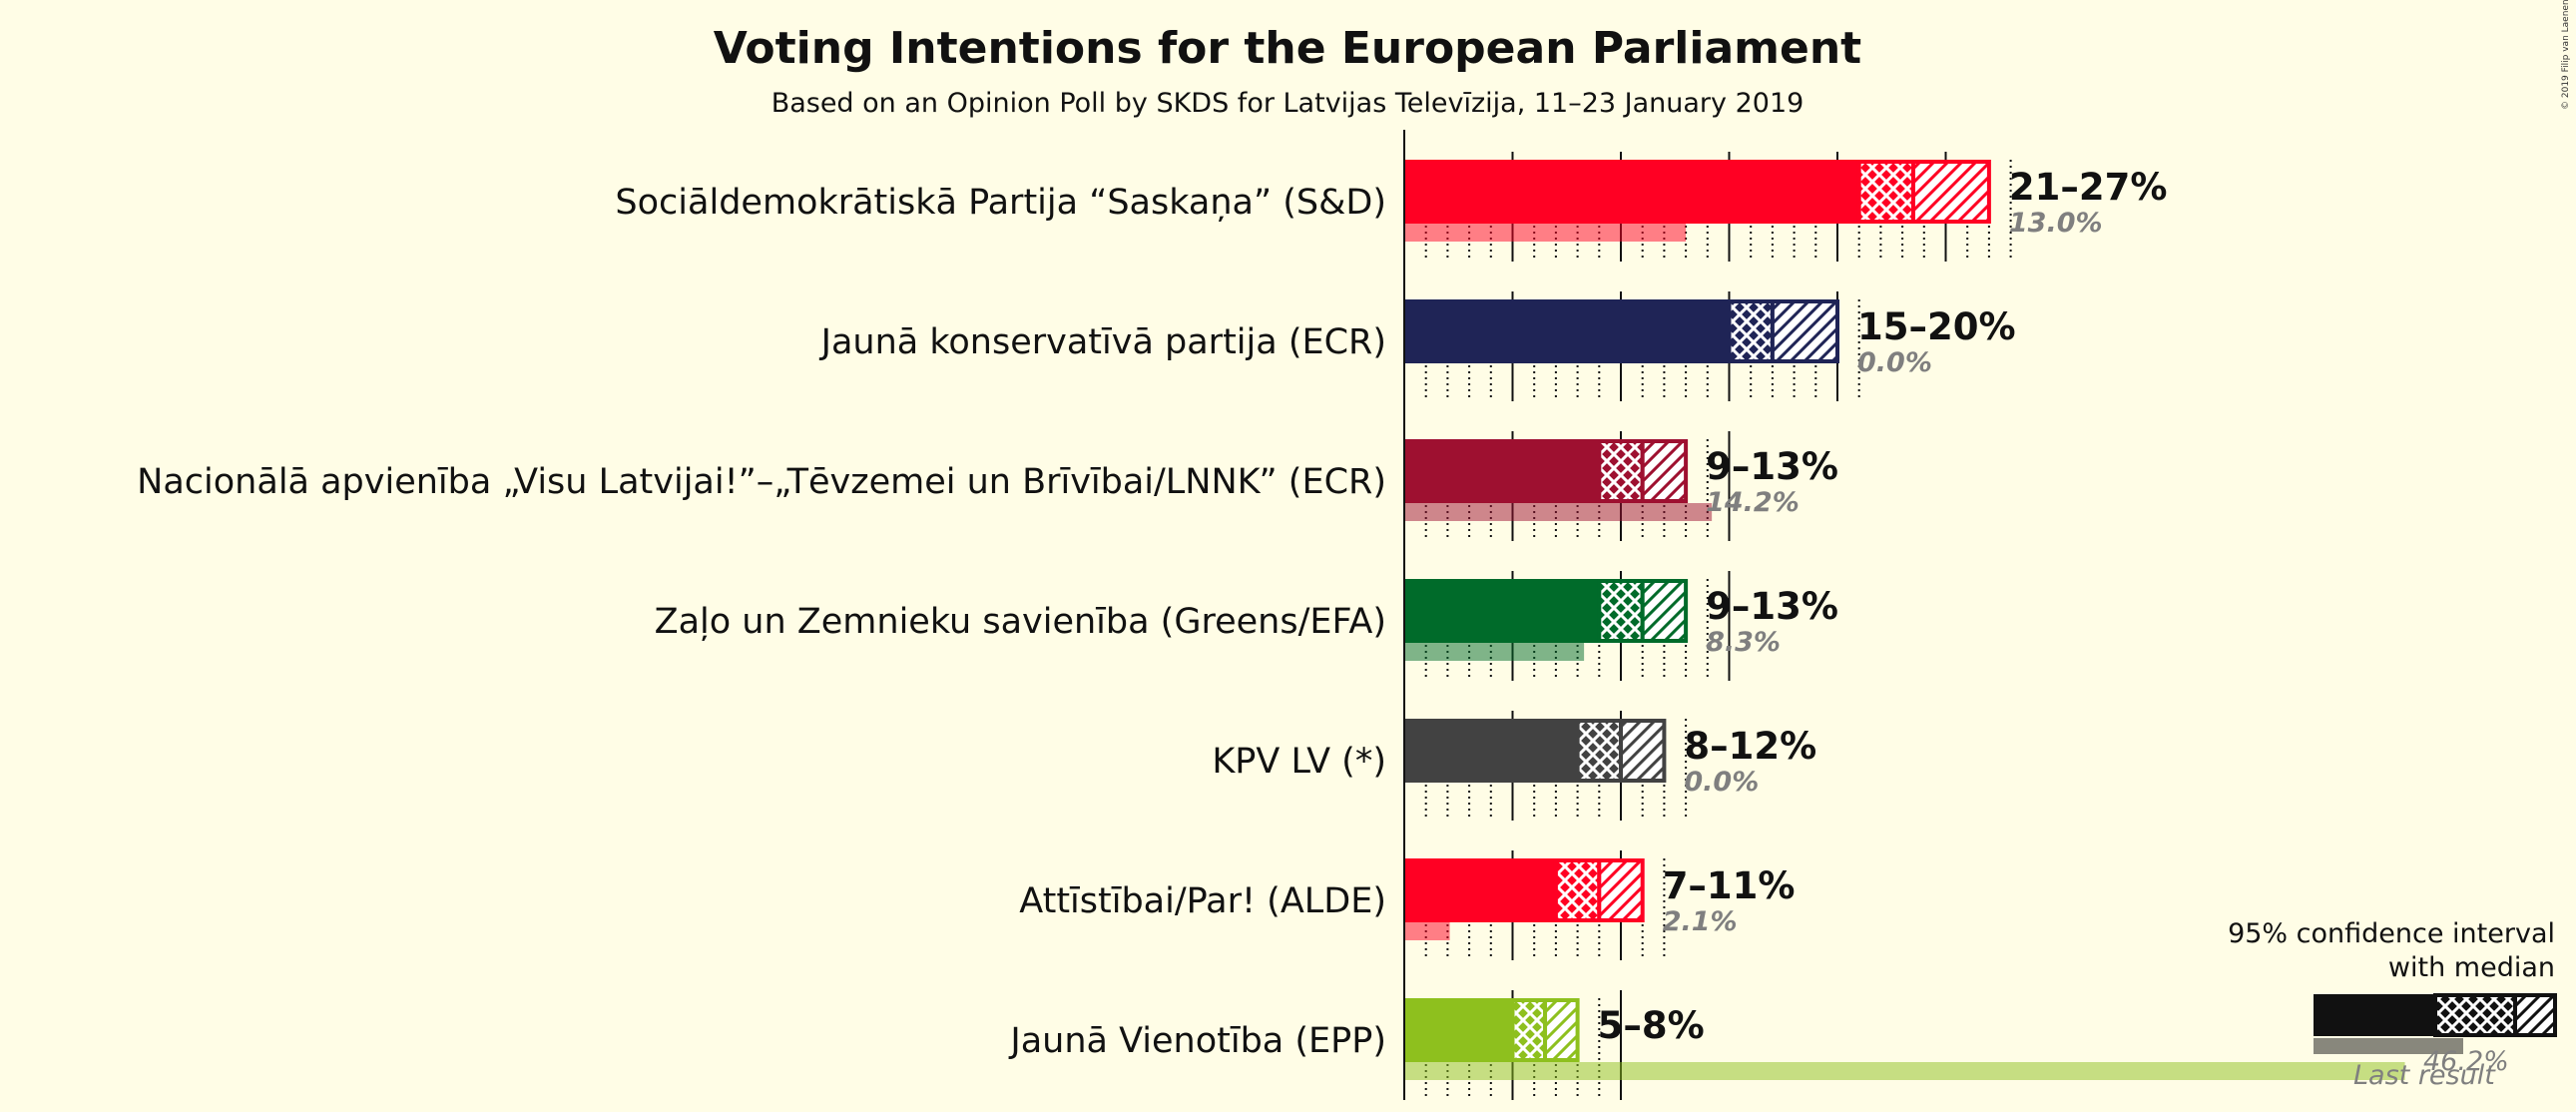 This screenshot has height=1112, width=2576. What do you see at coordinates (2566, 55) in the screenshot?
I see `copyright: © 2019 Filip van Laenen` at bounding box center [2566, 55].